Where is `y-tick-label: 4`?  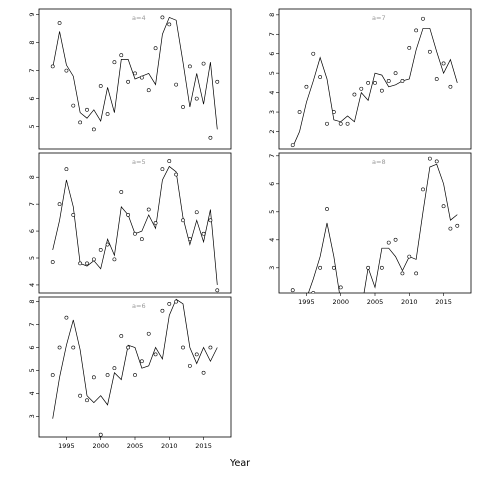 y-tick-label: 4 is located at coordinates (32, 393).